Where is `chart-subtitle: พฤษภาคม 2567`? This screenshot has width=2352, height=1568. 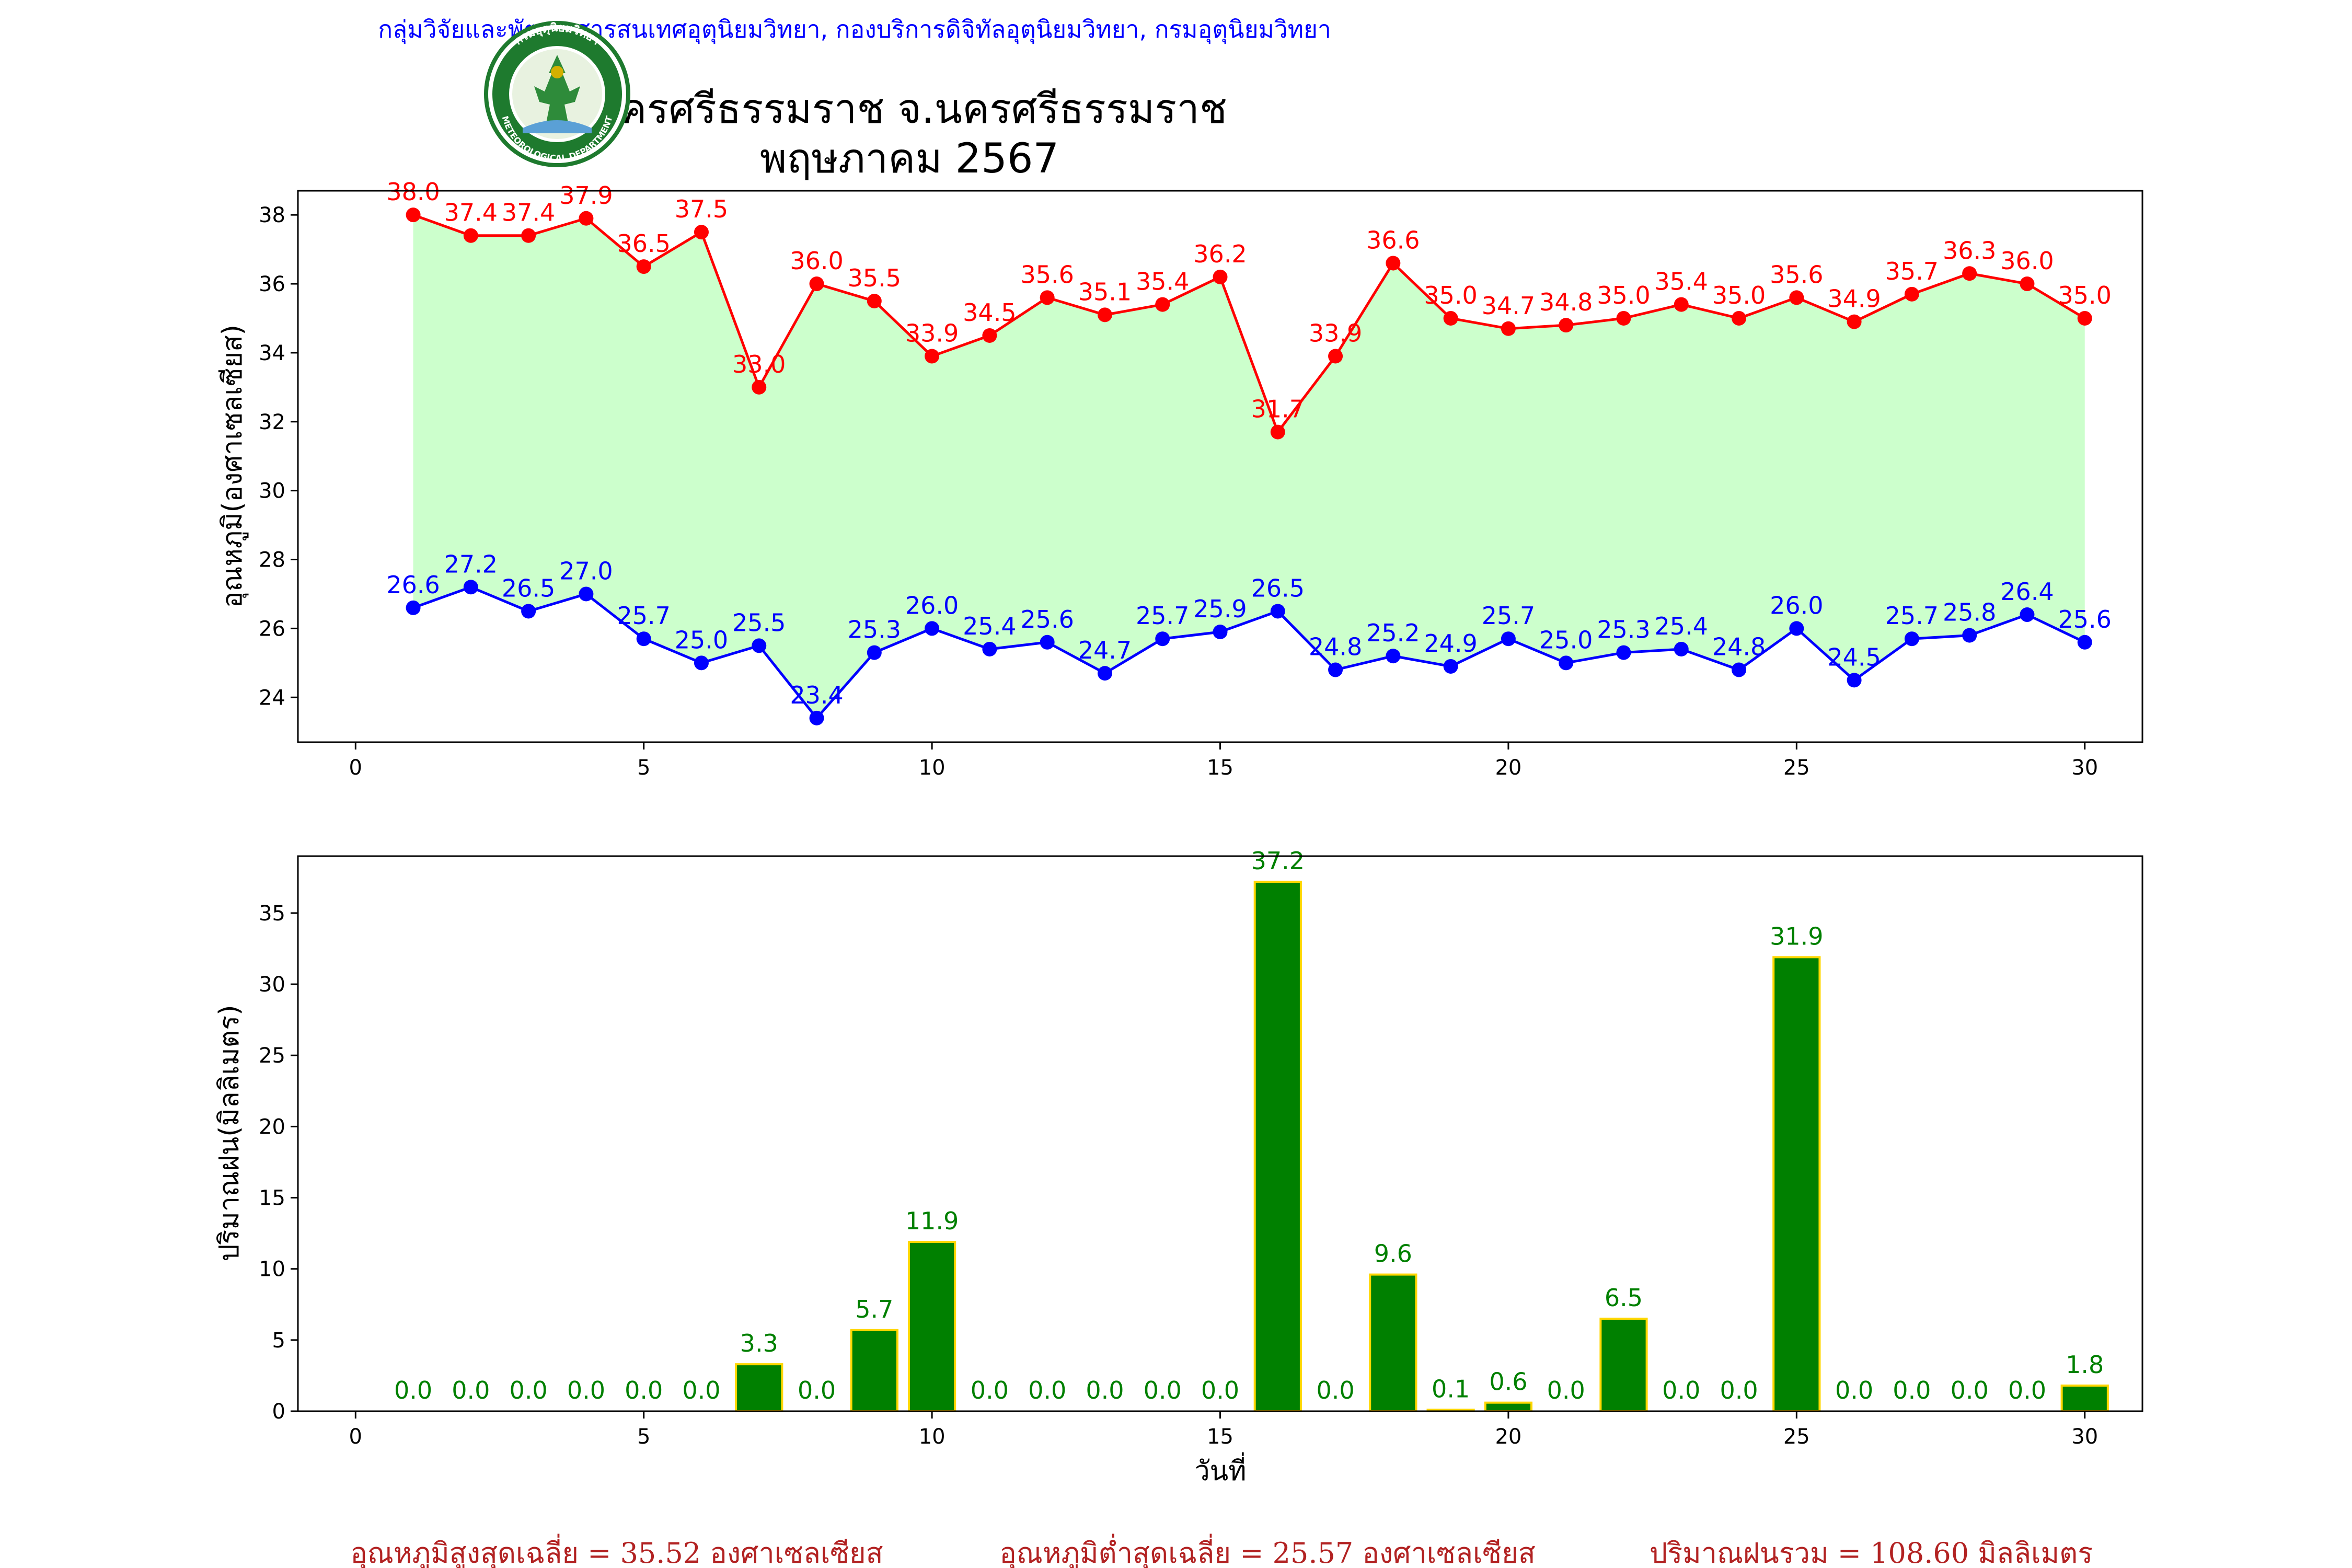 chart-subtitle: พฤษภาคม 2567 is located at coordinates (909, 158).